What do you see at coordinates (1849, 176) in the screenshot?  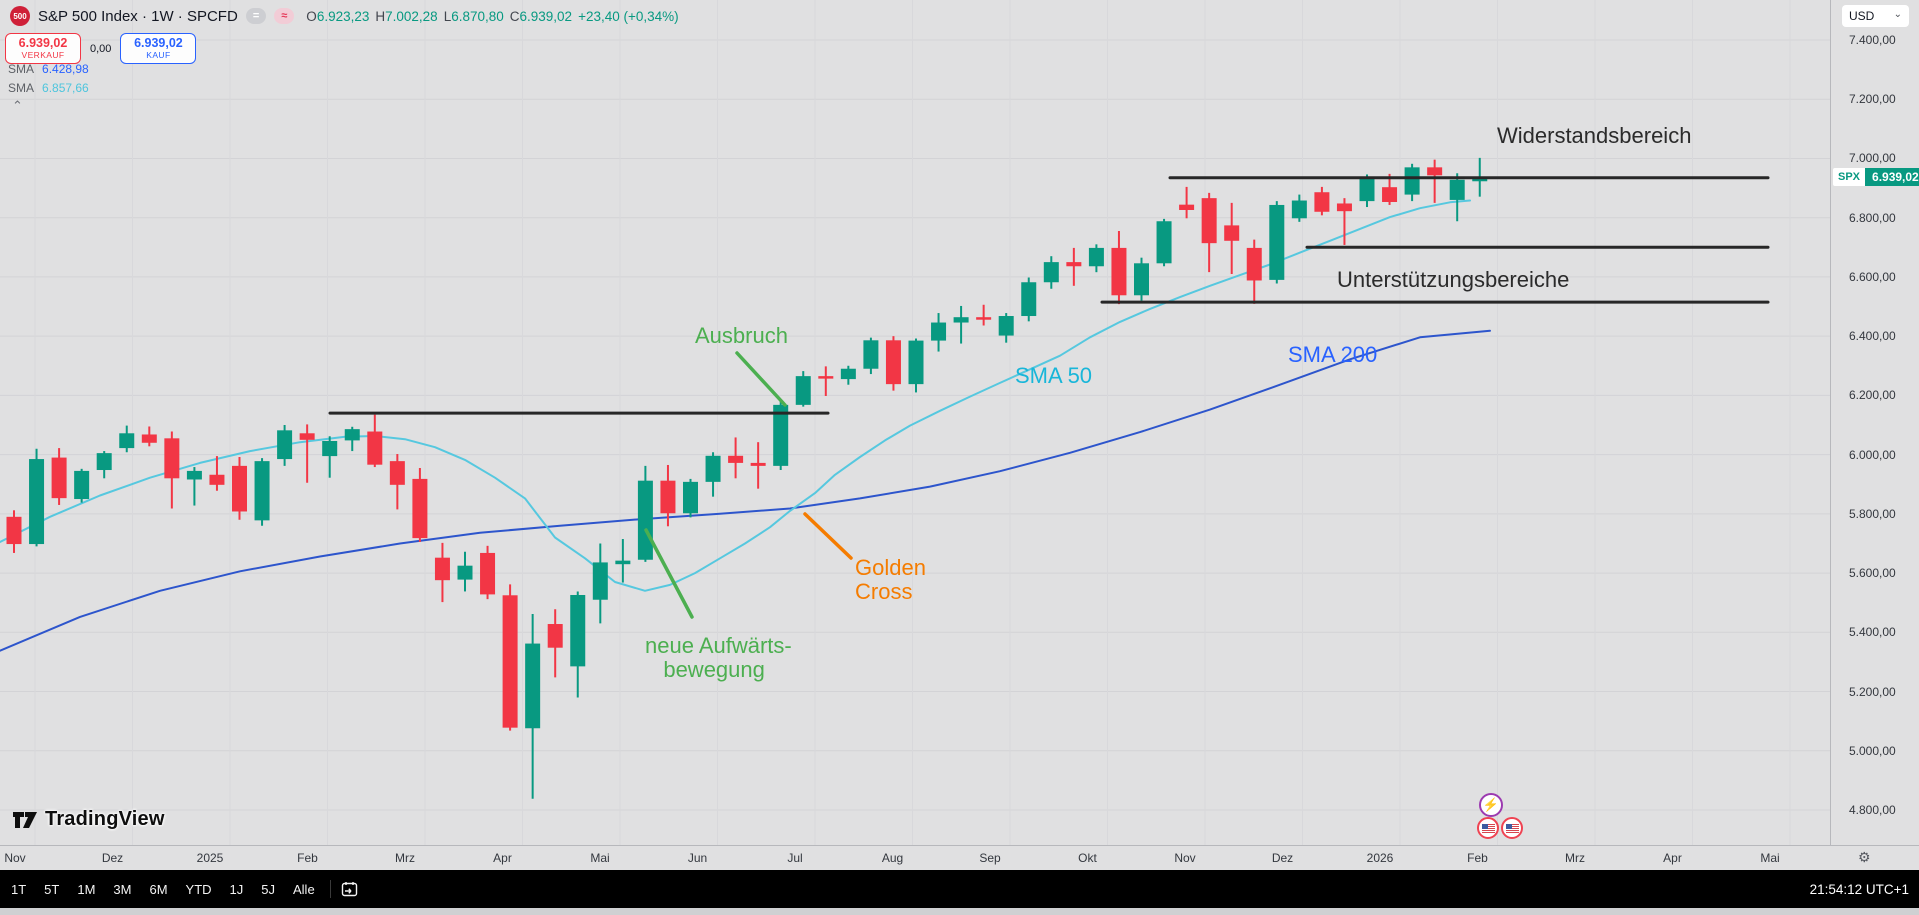 I see `last-price-symbol: SPX` at bounding box center [1849, 176].